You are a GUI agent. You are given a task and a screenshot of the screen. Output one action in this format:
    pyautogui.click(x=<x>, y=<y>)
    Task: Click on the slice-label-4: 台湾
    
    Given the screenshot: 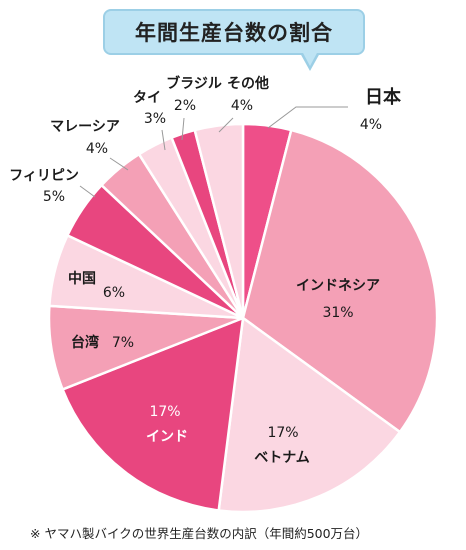 What is the action you would take?
    pyautogui.click(x=85, y=342)
    